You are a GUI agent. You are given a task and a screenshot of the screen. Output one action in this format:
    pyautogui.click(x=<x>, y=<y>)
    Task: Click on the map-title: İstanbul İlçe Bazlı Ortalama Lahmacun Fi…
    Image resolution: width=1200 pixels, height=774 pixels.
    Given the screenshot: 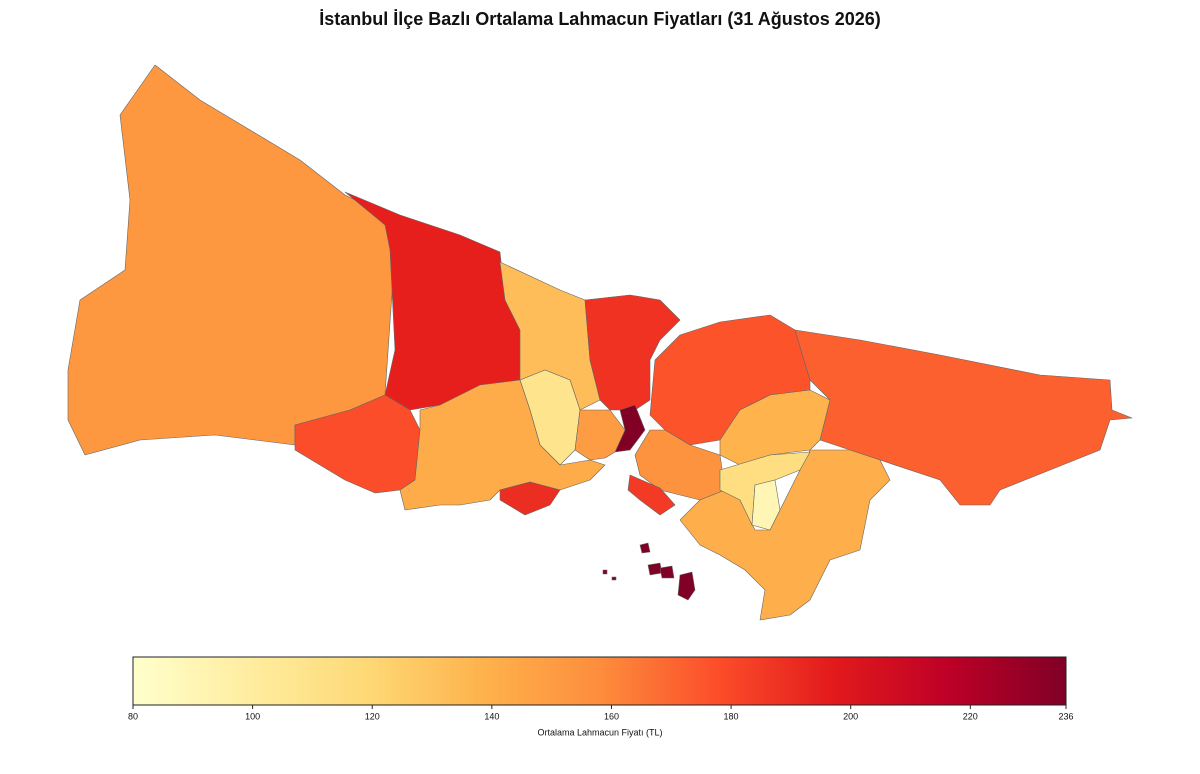 What is the action you would take?
    pyautogui.click(x=600, y=19)
    